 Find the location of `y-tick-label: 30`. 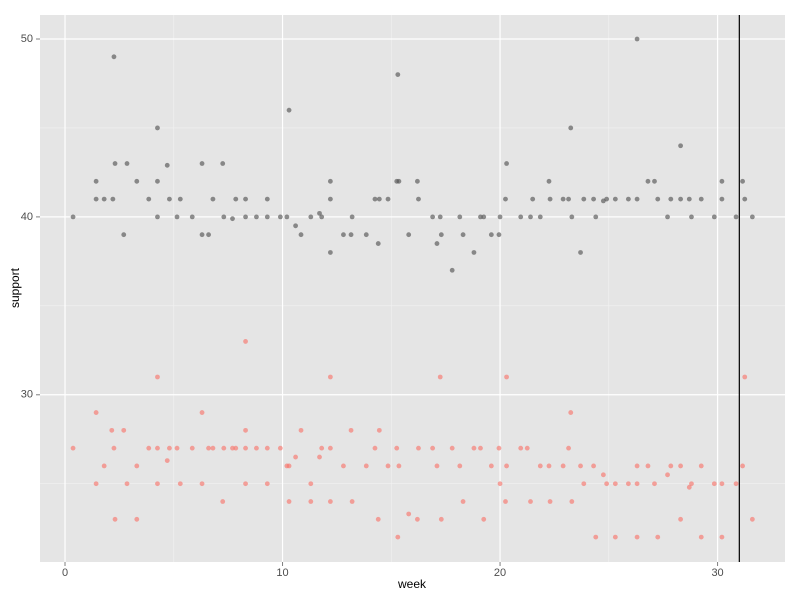

y-tick-label: 30 is located at coordinates (27, 395).